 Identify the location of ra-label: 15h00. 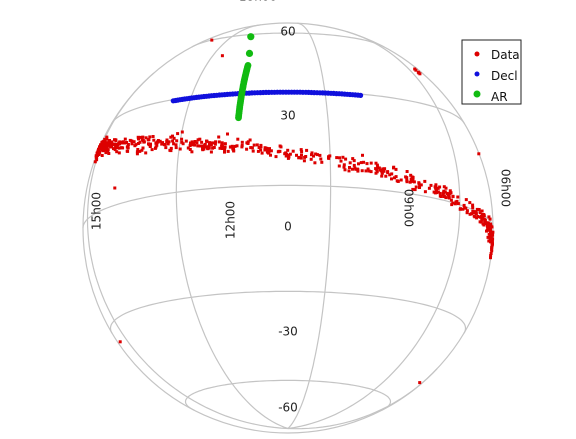
(97, 211).